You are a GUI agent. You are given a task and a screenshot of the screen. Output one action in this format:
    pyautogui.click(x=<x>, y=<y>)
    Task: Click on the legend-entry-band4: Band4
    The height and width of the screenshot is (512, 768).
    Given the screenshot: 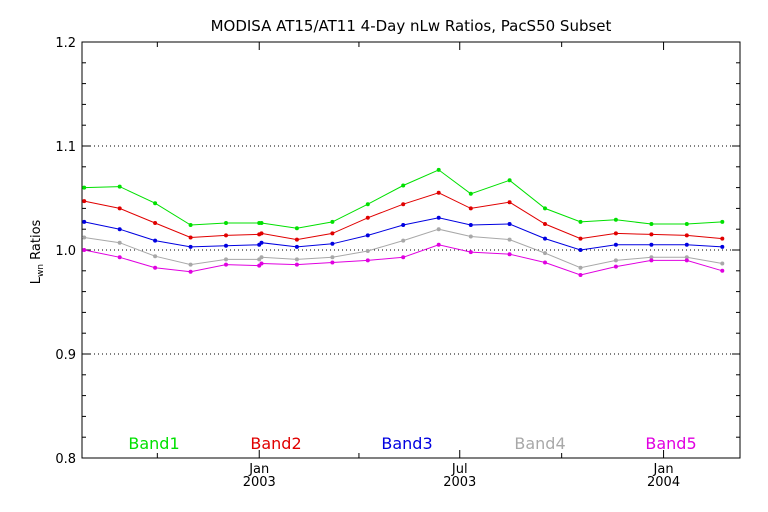 What is the action you would take?
    pyautogui.click(x=539, y=443)
    